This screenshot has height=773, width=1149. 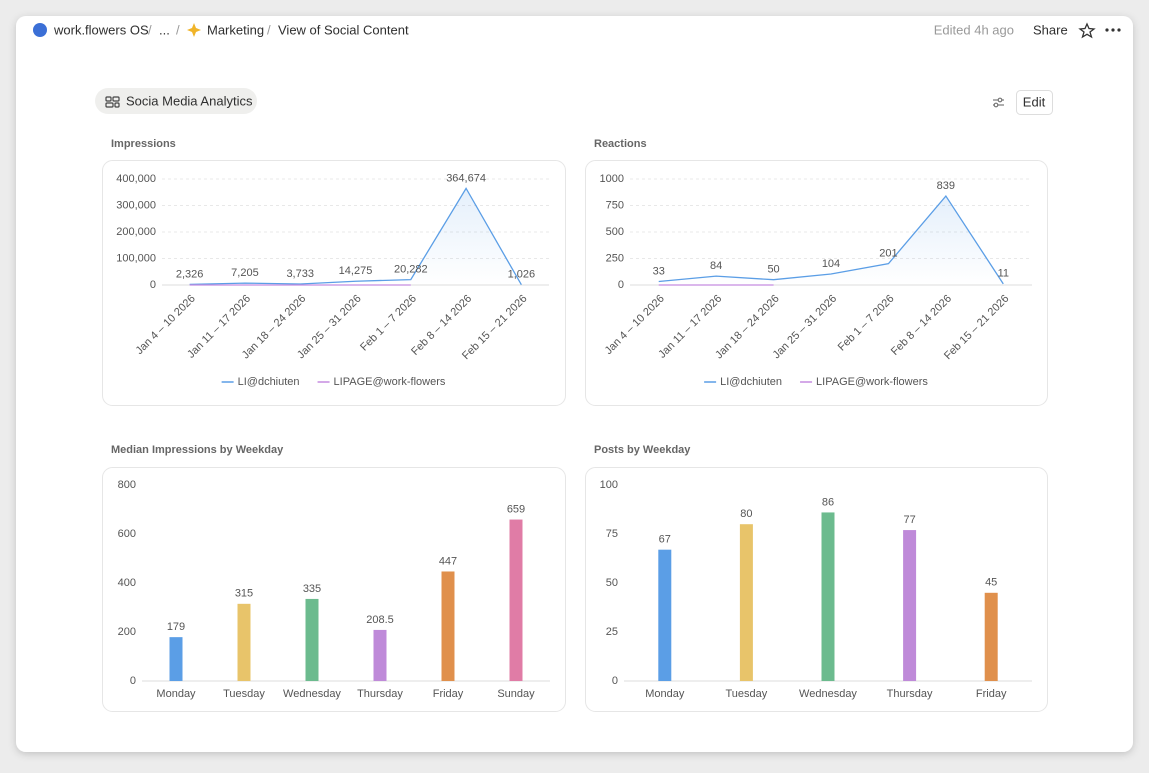 What do you see at coordinates (143, 144) in the screenshot?
I see `chart-title: Impressions` at bounding box center [143, 144].